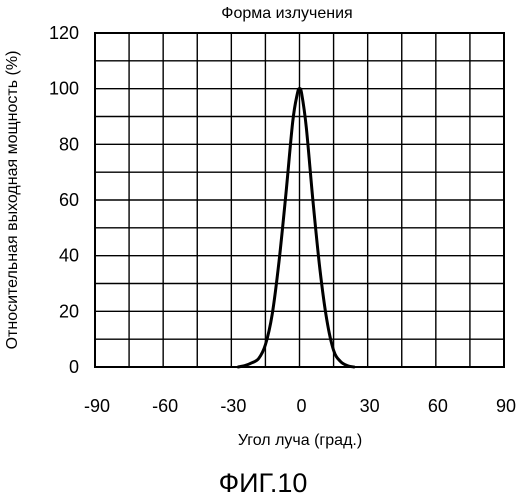  I want to click on y-tick-label: 120, so click(64, 33).